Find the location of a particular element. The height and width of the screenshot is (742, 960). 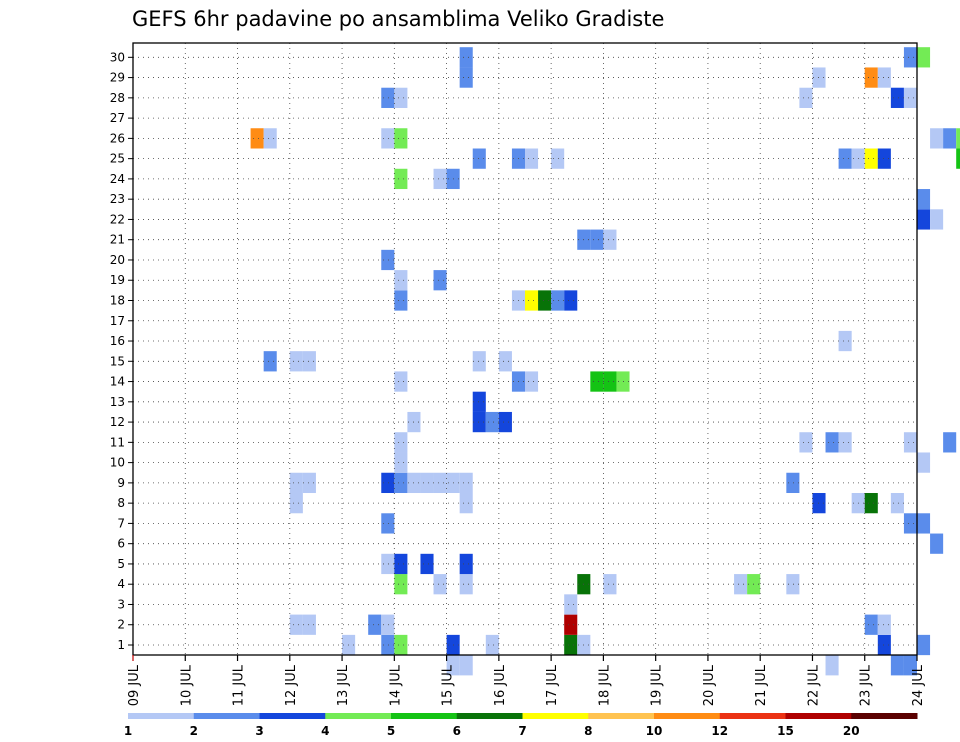

x-tick-label: 16 JUL is located at coordinates (500, 685).